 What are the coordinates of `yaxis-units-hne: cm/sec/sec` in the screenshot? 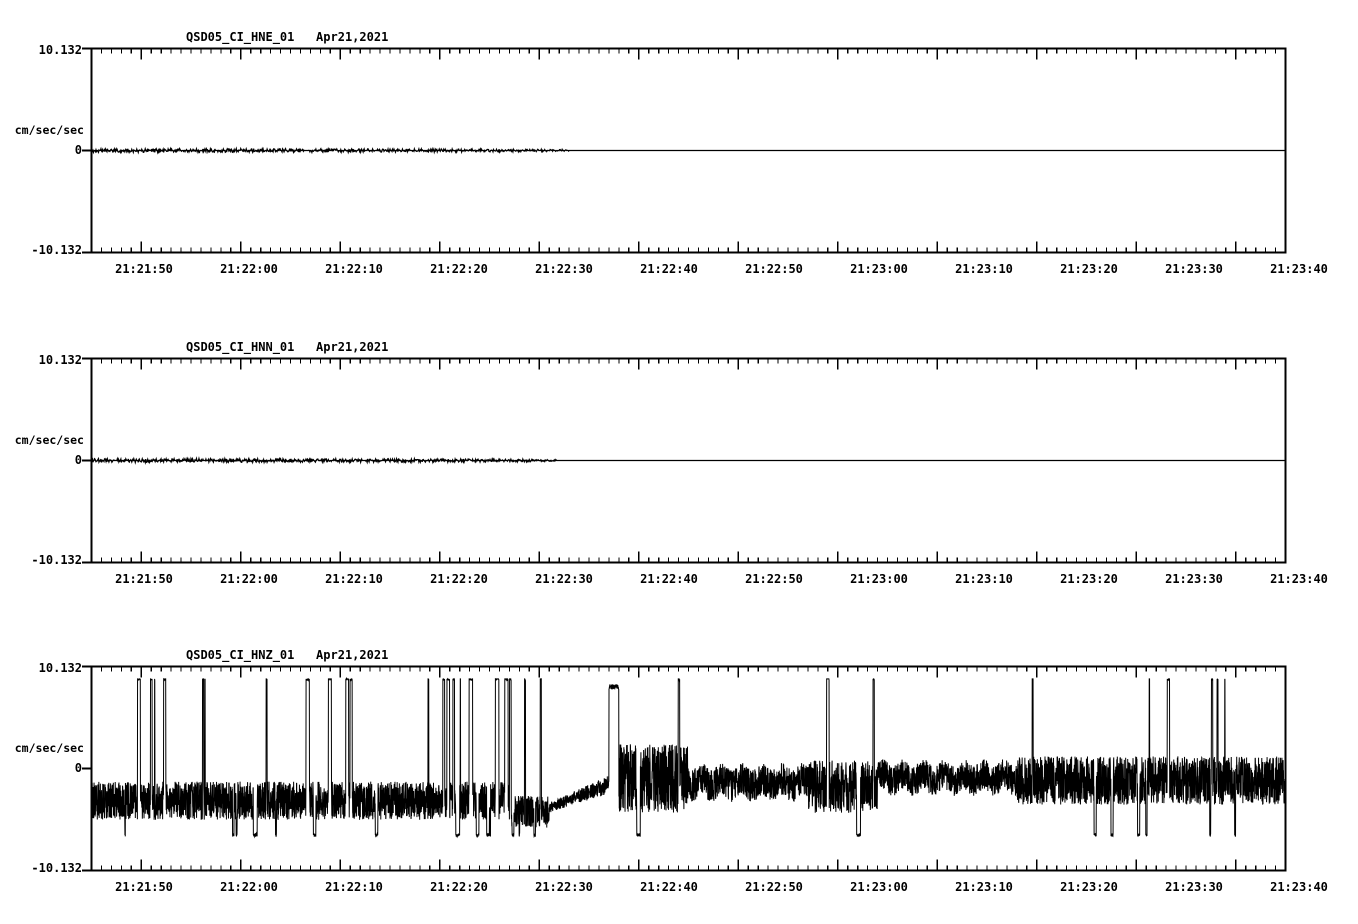 It's located at (49, 130).